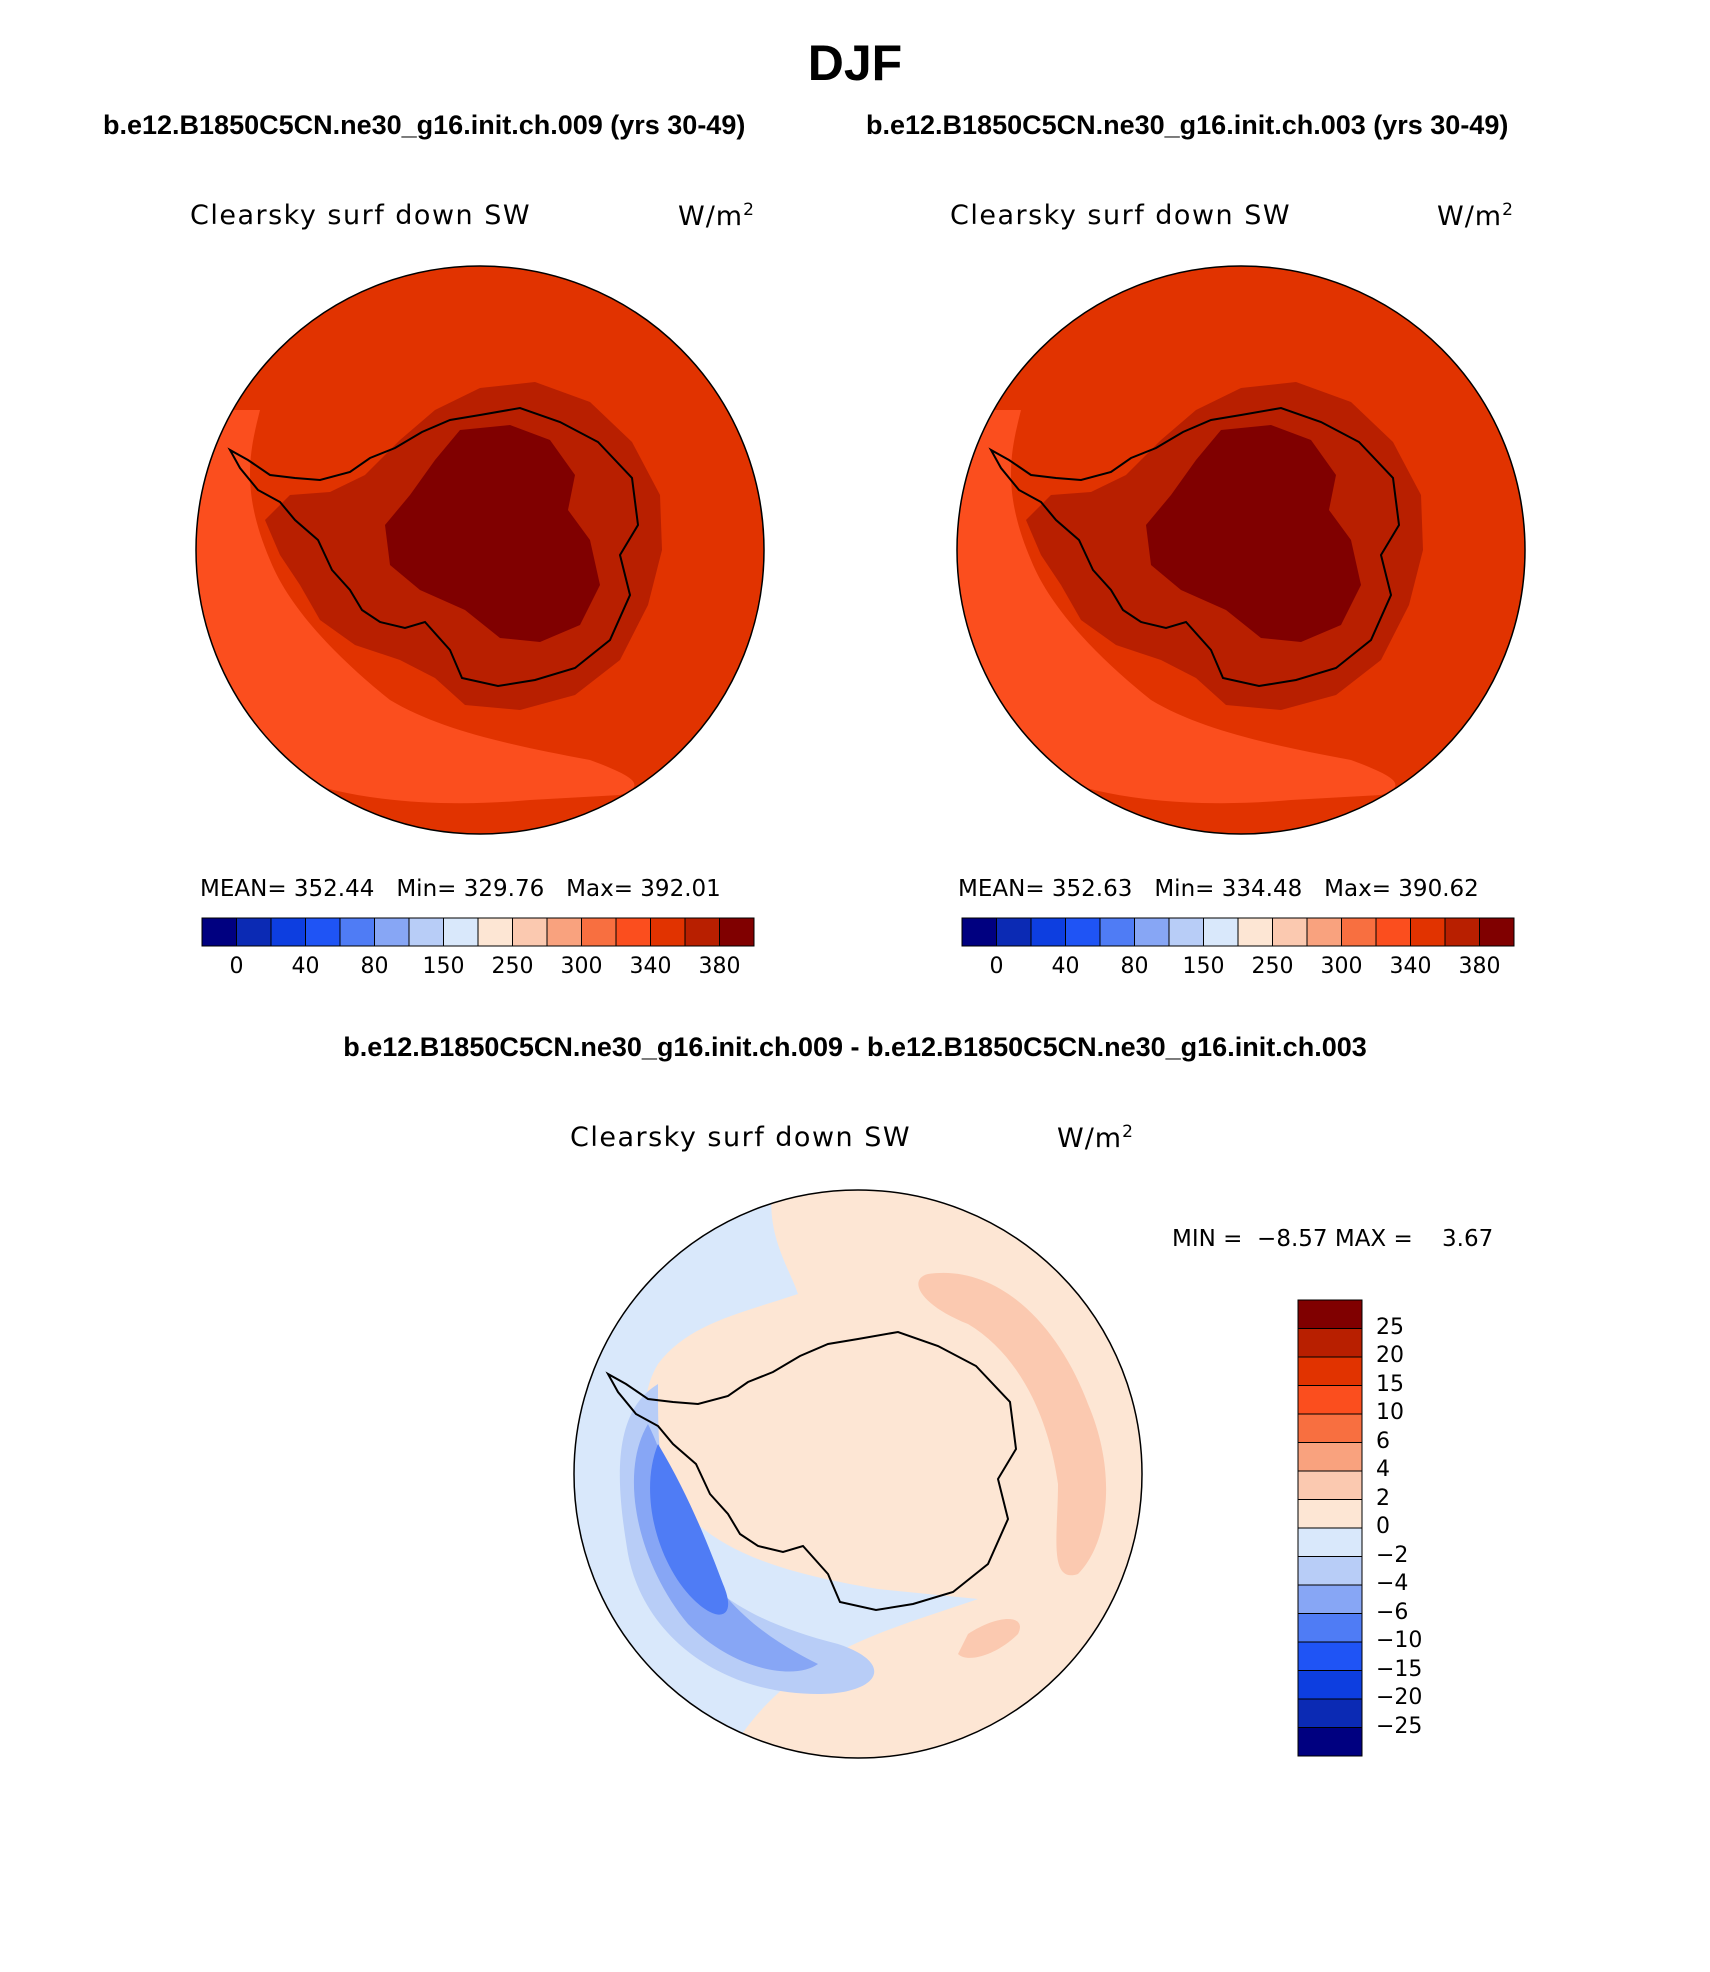 This screenshot has height=1972, width=1710. I want to click on figure-title: DJF, so click(855, 63).